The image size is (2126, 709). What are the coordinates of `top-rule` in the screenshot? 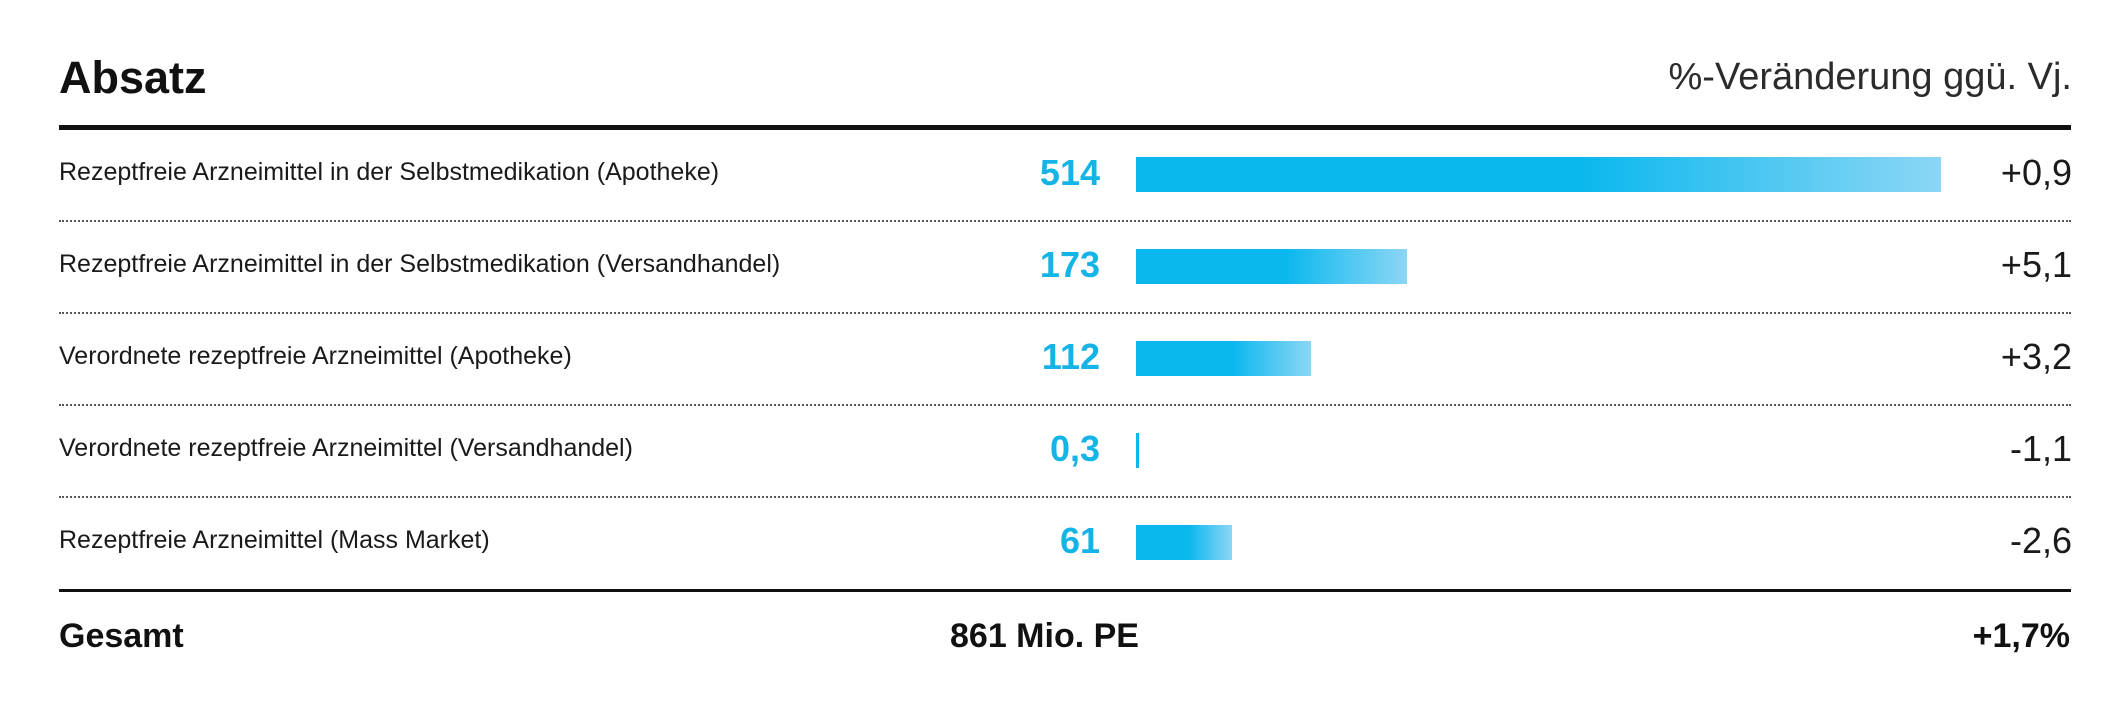 It's located at (1065, 127).